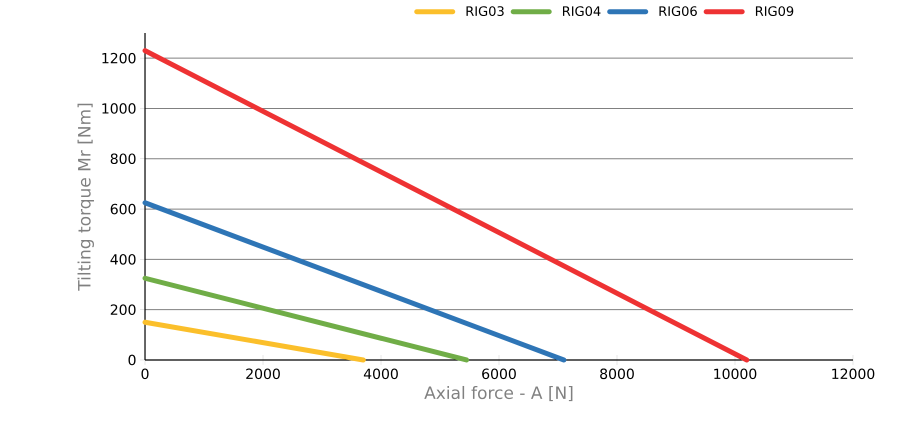 The height and width of the screenshot is (443, 909). What do you see at coordinates (485, 11) in the screenshot?
I see `legend-label: RIG03` at bounding box center [485, 11].